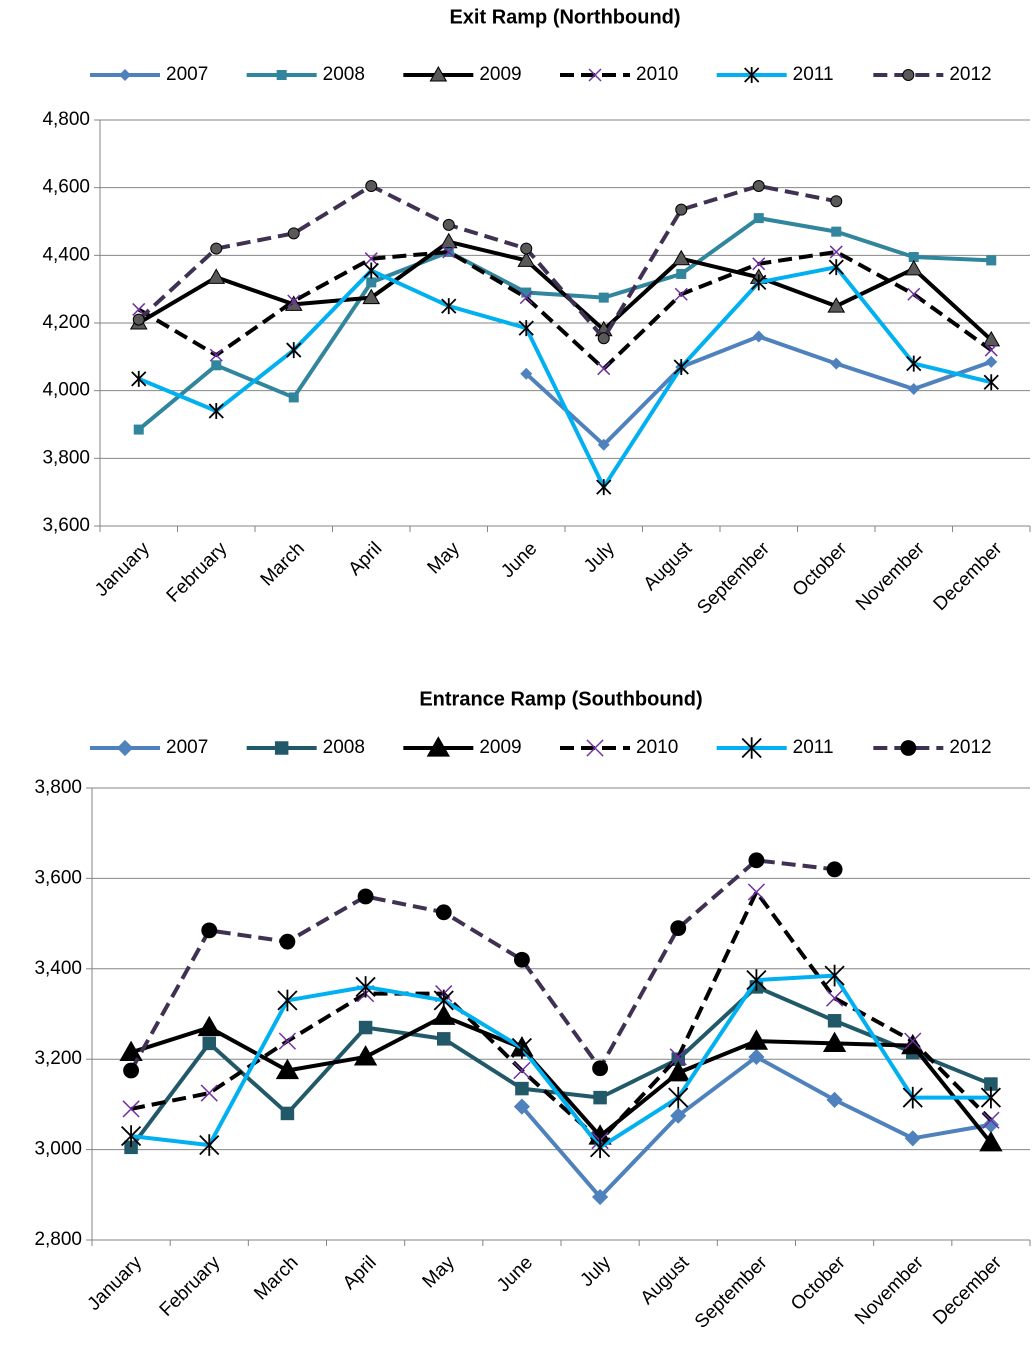 This screenshot has width=1034, height=1348. What do you see at coordinates (500, 74) in the screenshot?
I see `legend-label: 2009` at bounding box center [500, 74].